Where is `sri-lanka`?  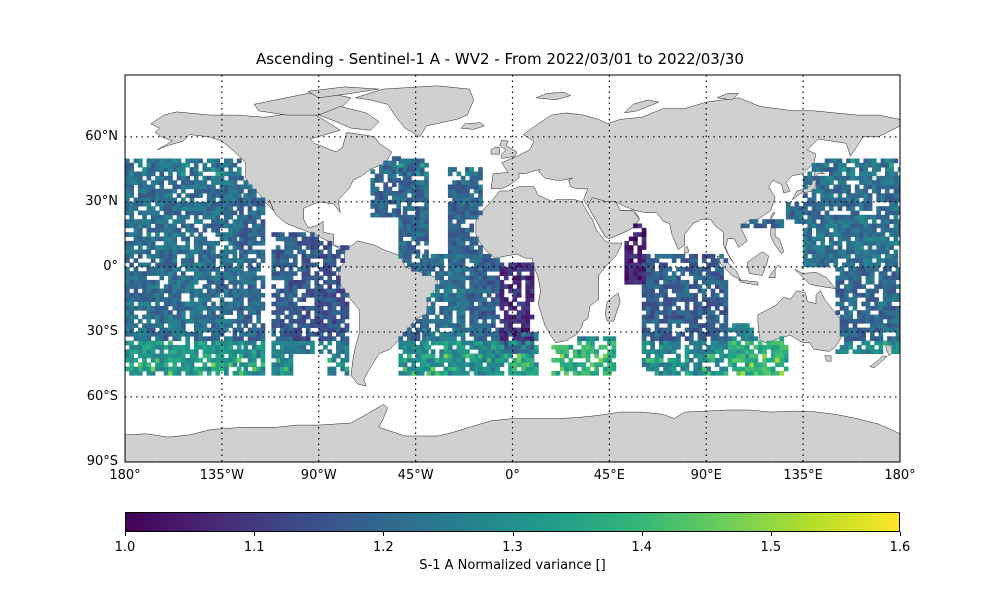 sri-lanka is located at coordinates (687, 250).